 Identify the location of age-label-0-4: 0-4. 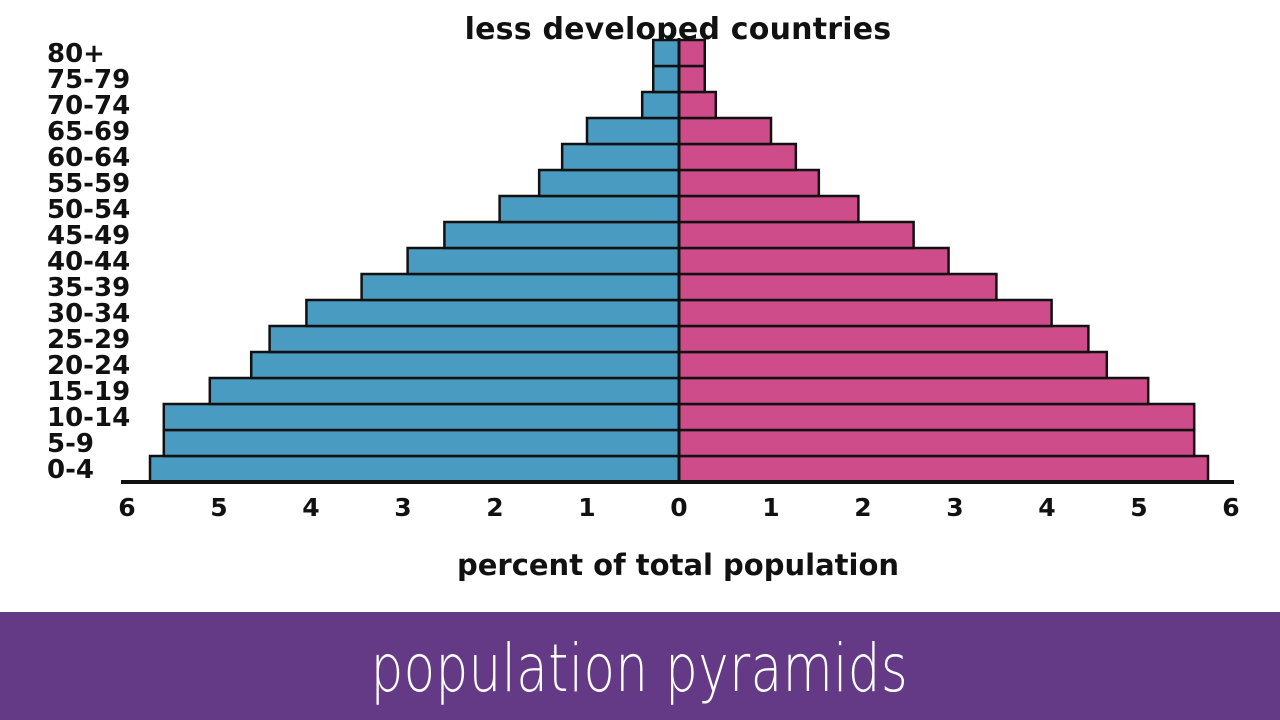
(70, 470).